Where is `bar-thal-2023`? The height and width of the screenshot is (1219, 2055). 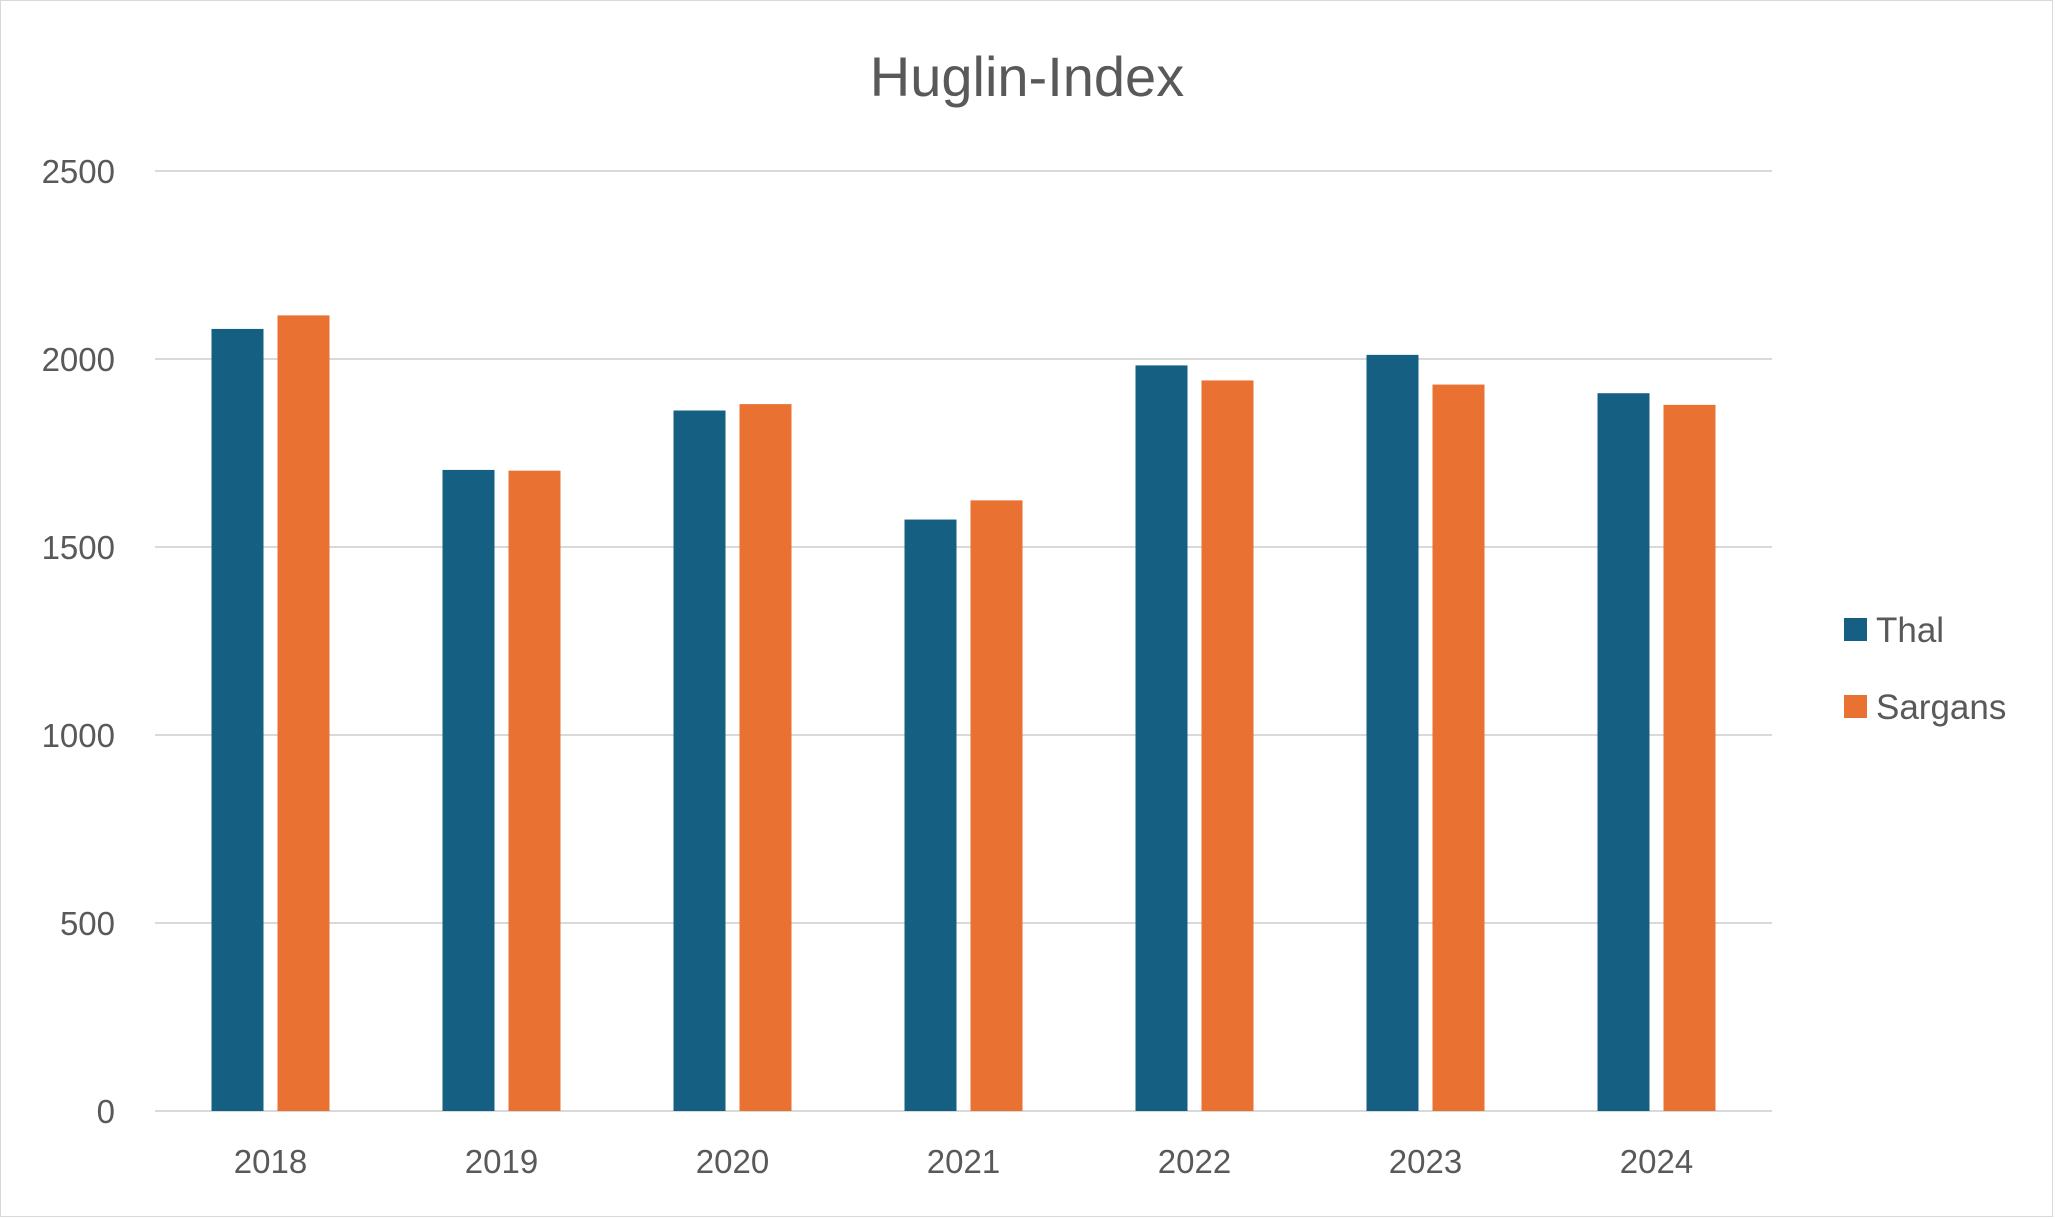 bar-thal-2023 is located at coordinates (1392, 732).